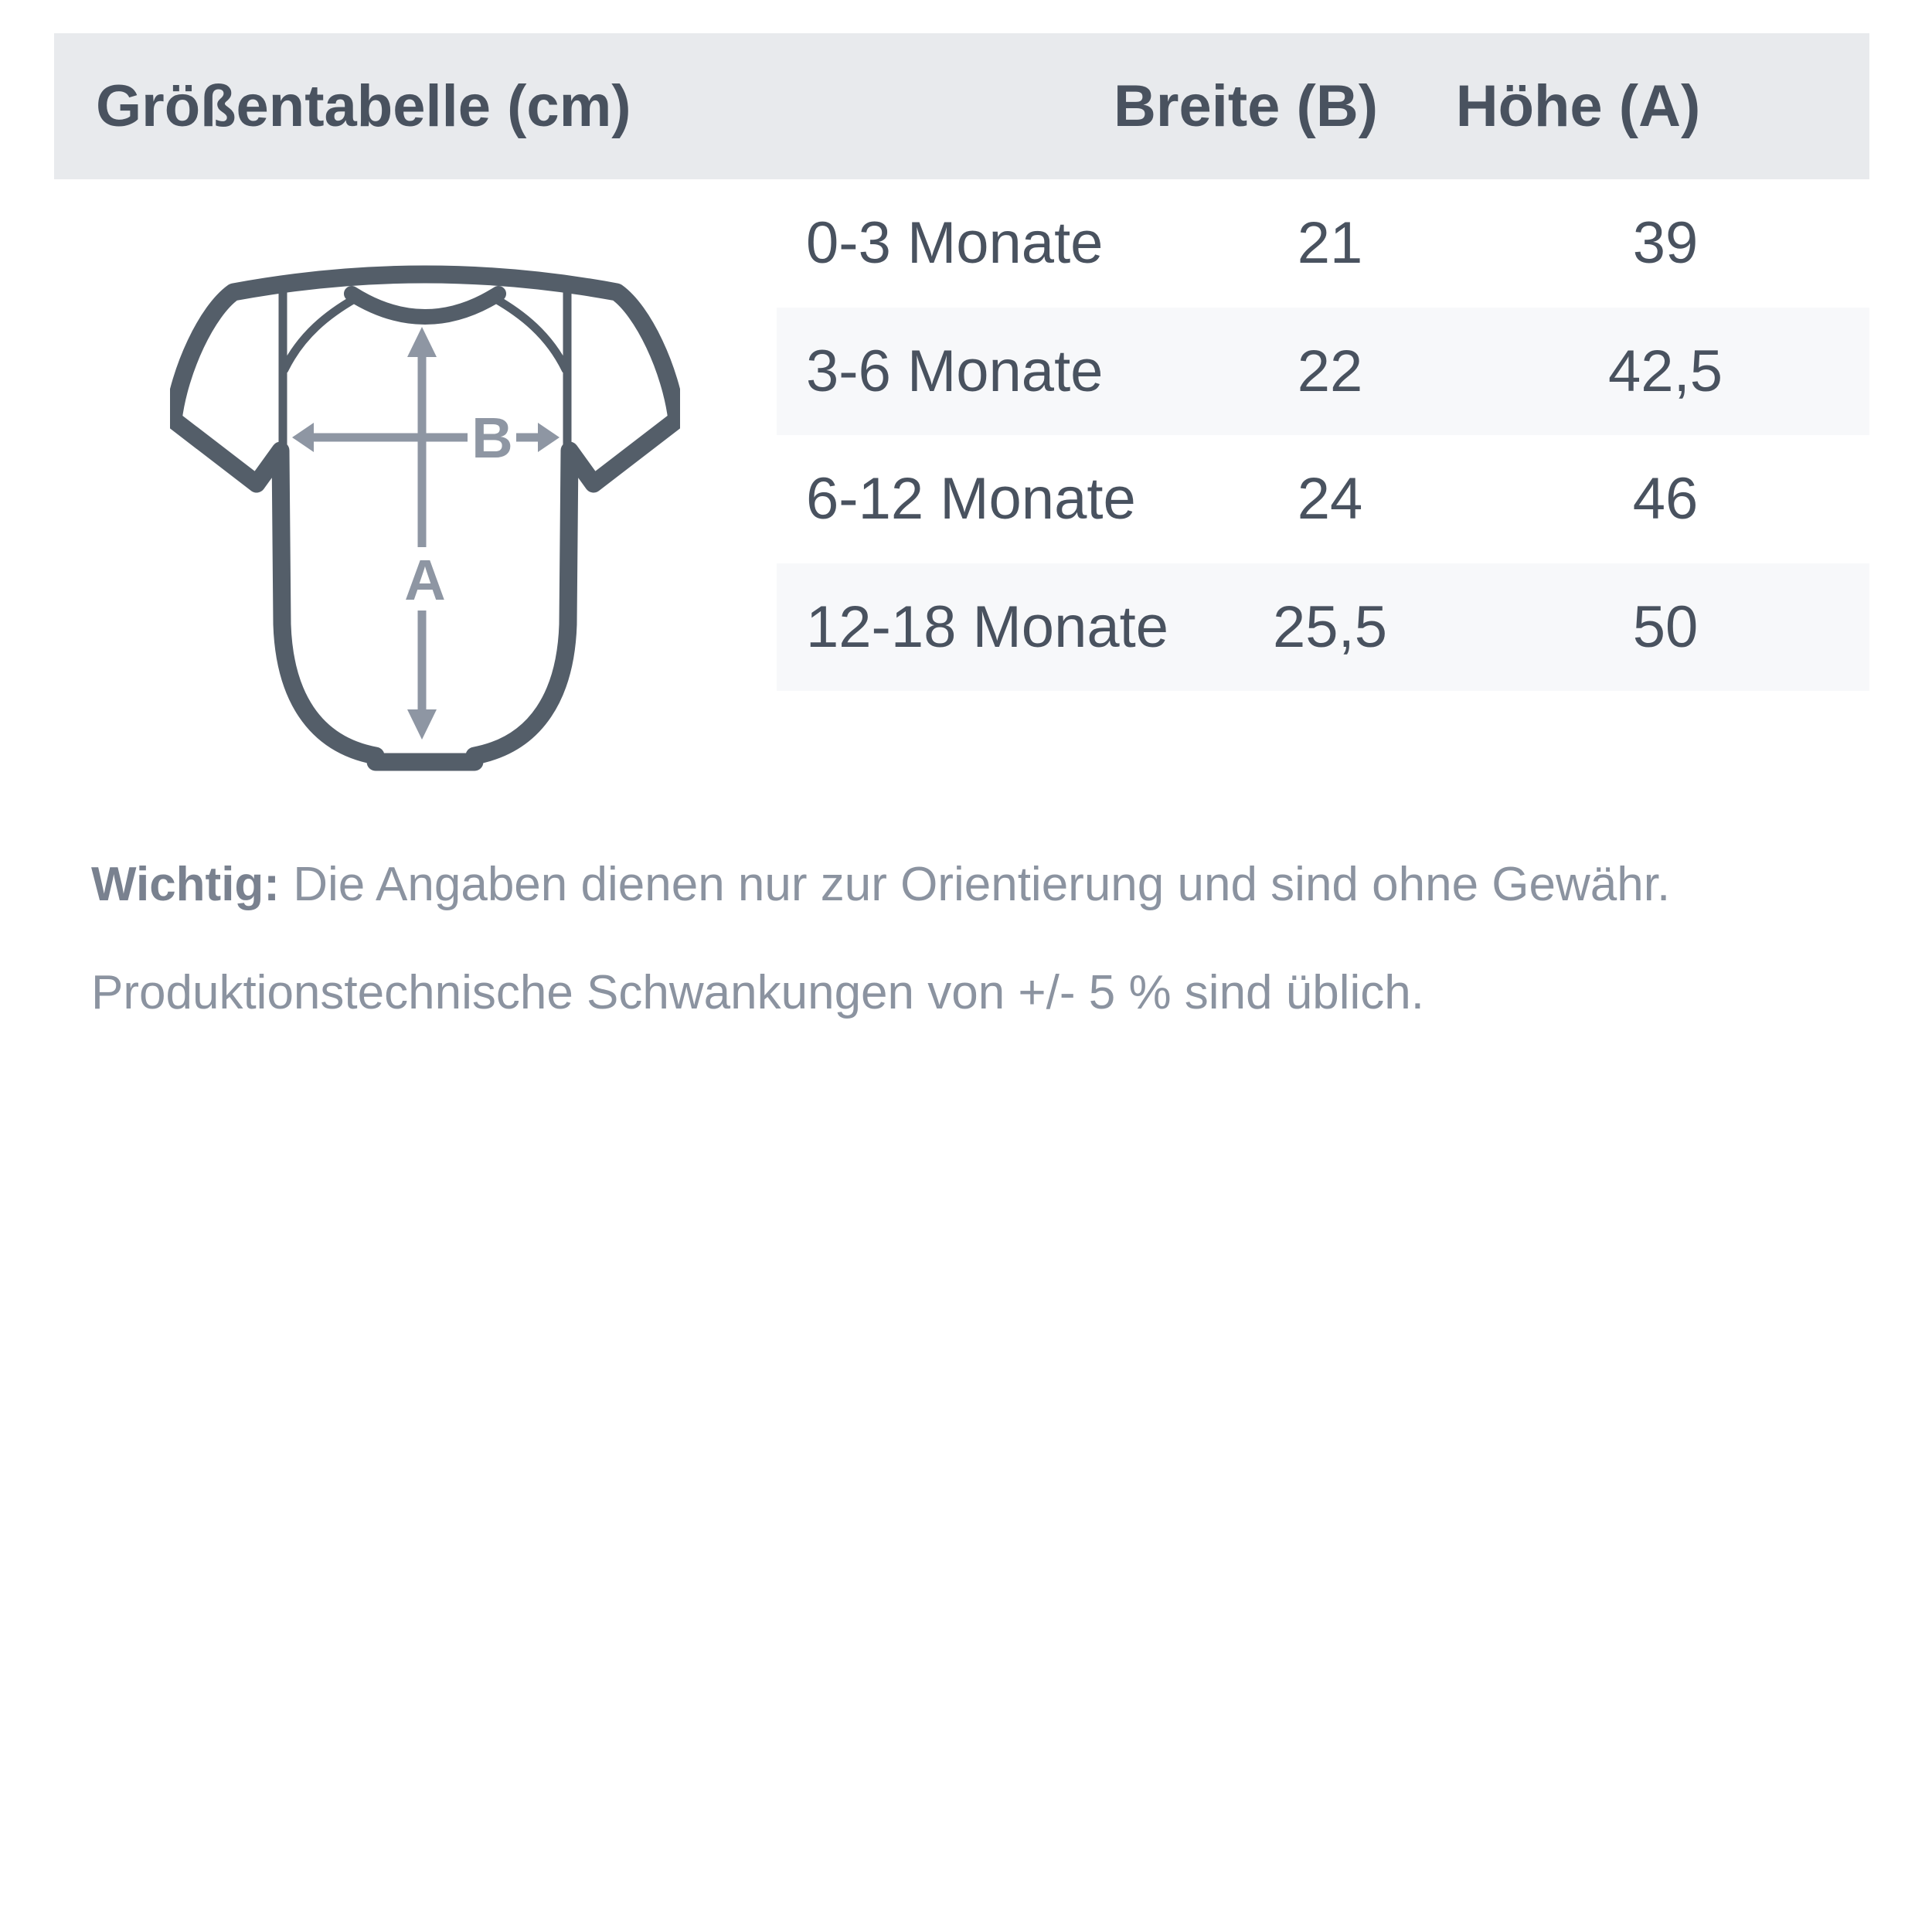 This screenshot has width=1932, height=1932. Describe the element at coordinates (971, 499) in the screenshot. I see `row-size-label: 6-12 Monate` at that location.